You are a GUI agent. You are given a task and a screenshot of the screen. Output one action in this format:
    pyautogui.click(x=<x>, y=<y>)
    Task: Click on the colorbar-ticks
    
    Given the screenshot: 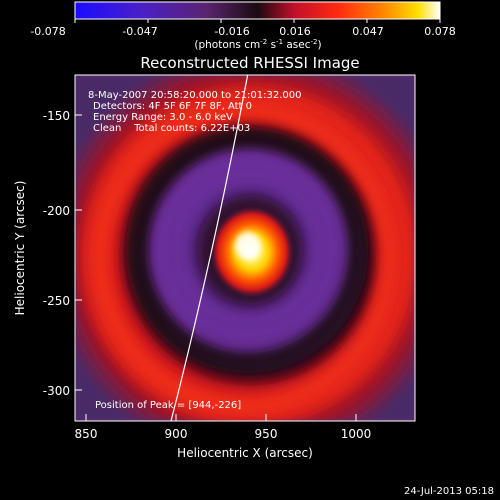 What is the action you would take?
    pyautogui.click(x=257, y=21)
    